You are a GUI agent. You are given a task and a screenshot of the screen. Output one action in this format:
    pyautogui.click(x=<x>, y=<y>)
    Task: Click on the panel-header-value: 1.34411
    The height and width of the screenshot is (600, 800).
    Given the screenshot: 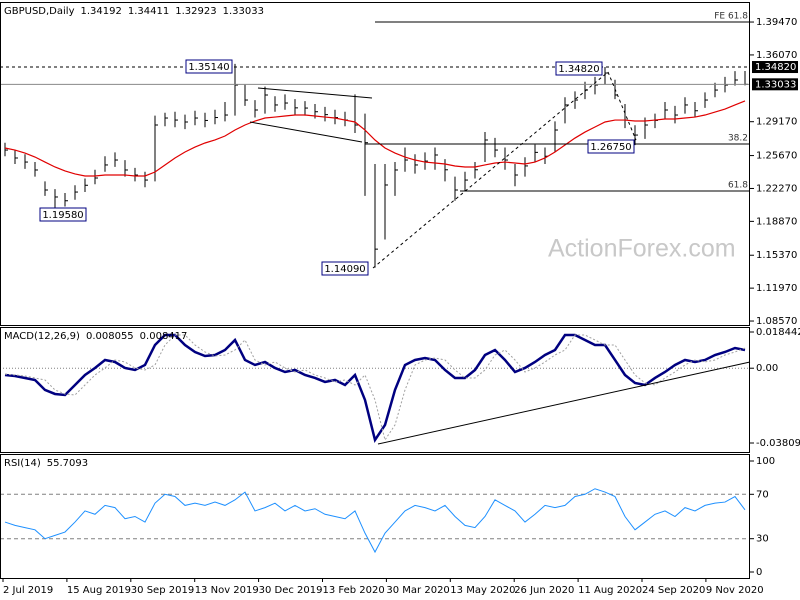 What is the action you would take?
    pyautogui.click(x=148, y=11)
    